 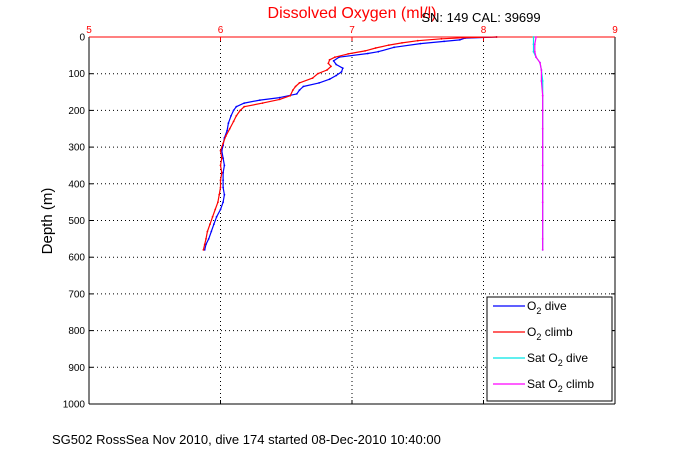 I want to click on x-tick-label: 5, so click(x=89, y=30).